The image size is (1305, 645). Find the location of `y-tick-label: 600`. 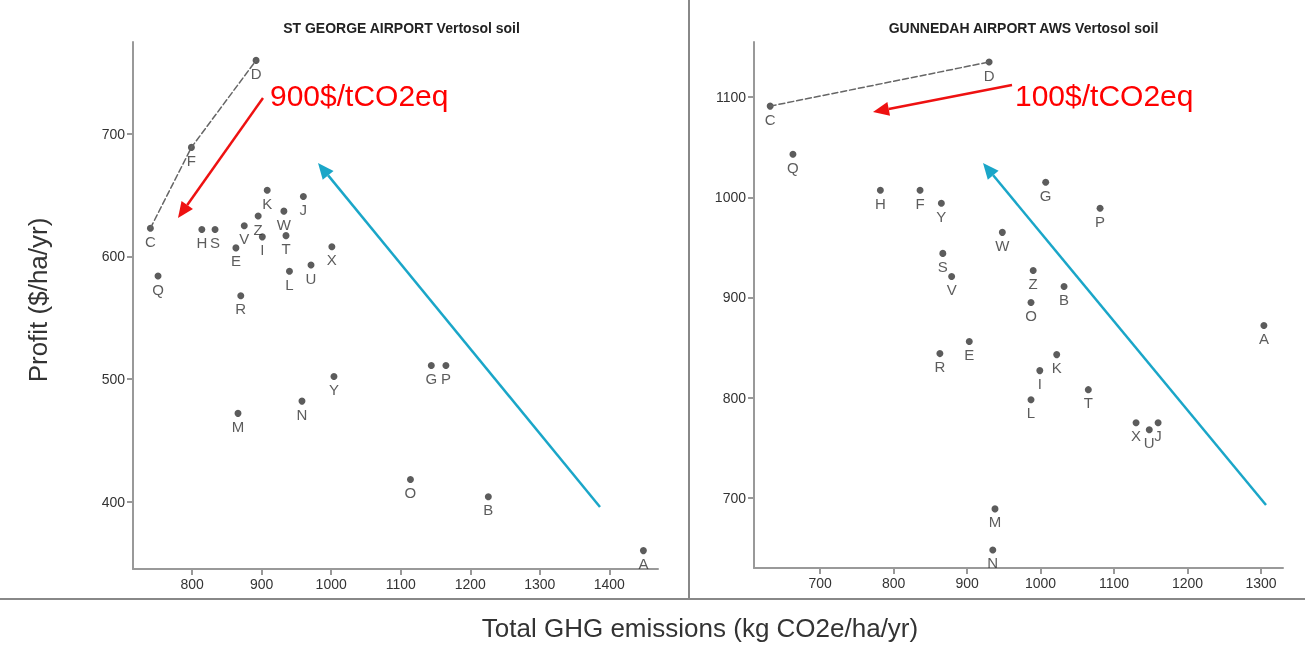

y-tick-label: 600 is located at coordinates (113, 256).